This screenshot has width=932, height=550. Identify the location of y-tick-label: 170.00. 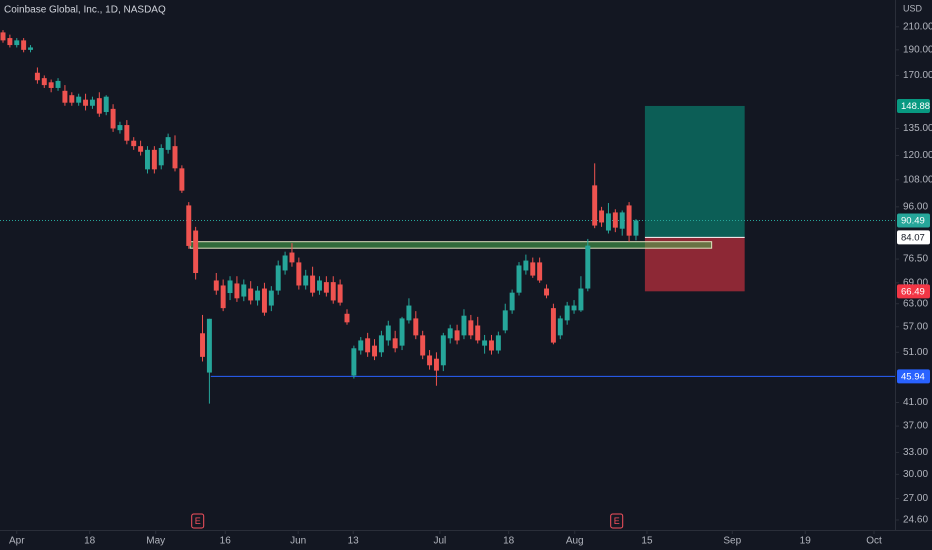
(917, 75).